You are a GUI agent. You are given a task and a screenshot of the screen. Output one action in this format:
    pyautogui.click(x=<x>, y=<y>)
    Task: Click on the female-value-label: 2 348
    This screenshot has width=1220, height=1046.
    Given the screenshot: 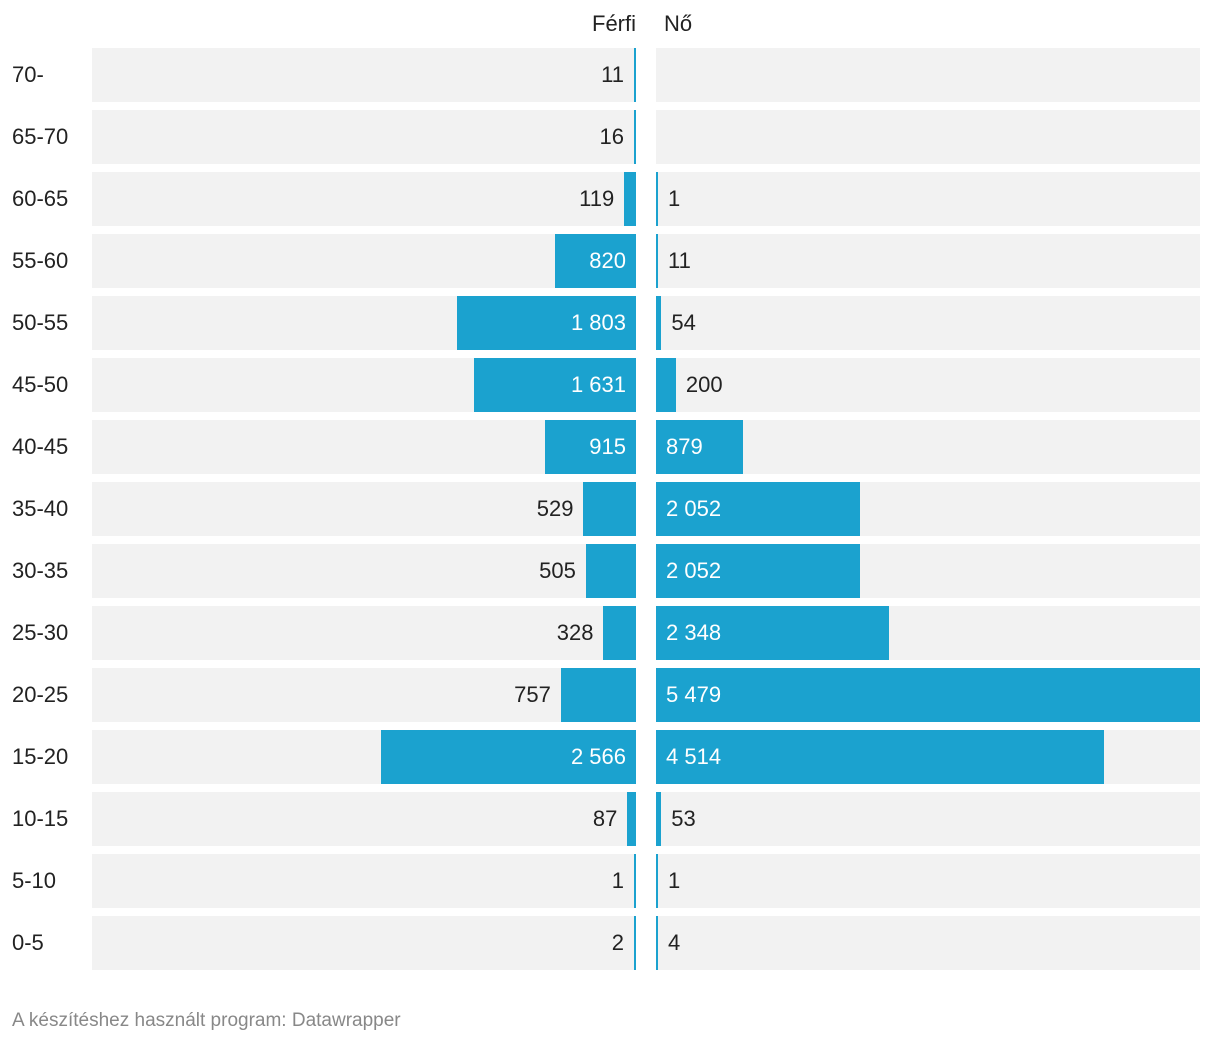 What is the action you would take?
    pyautogui.click(x=694, y=632)
    